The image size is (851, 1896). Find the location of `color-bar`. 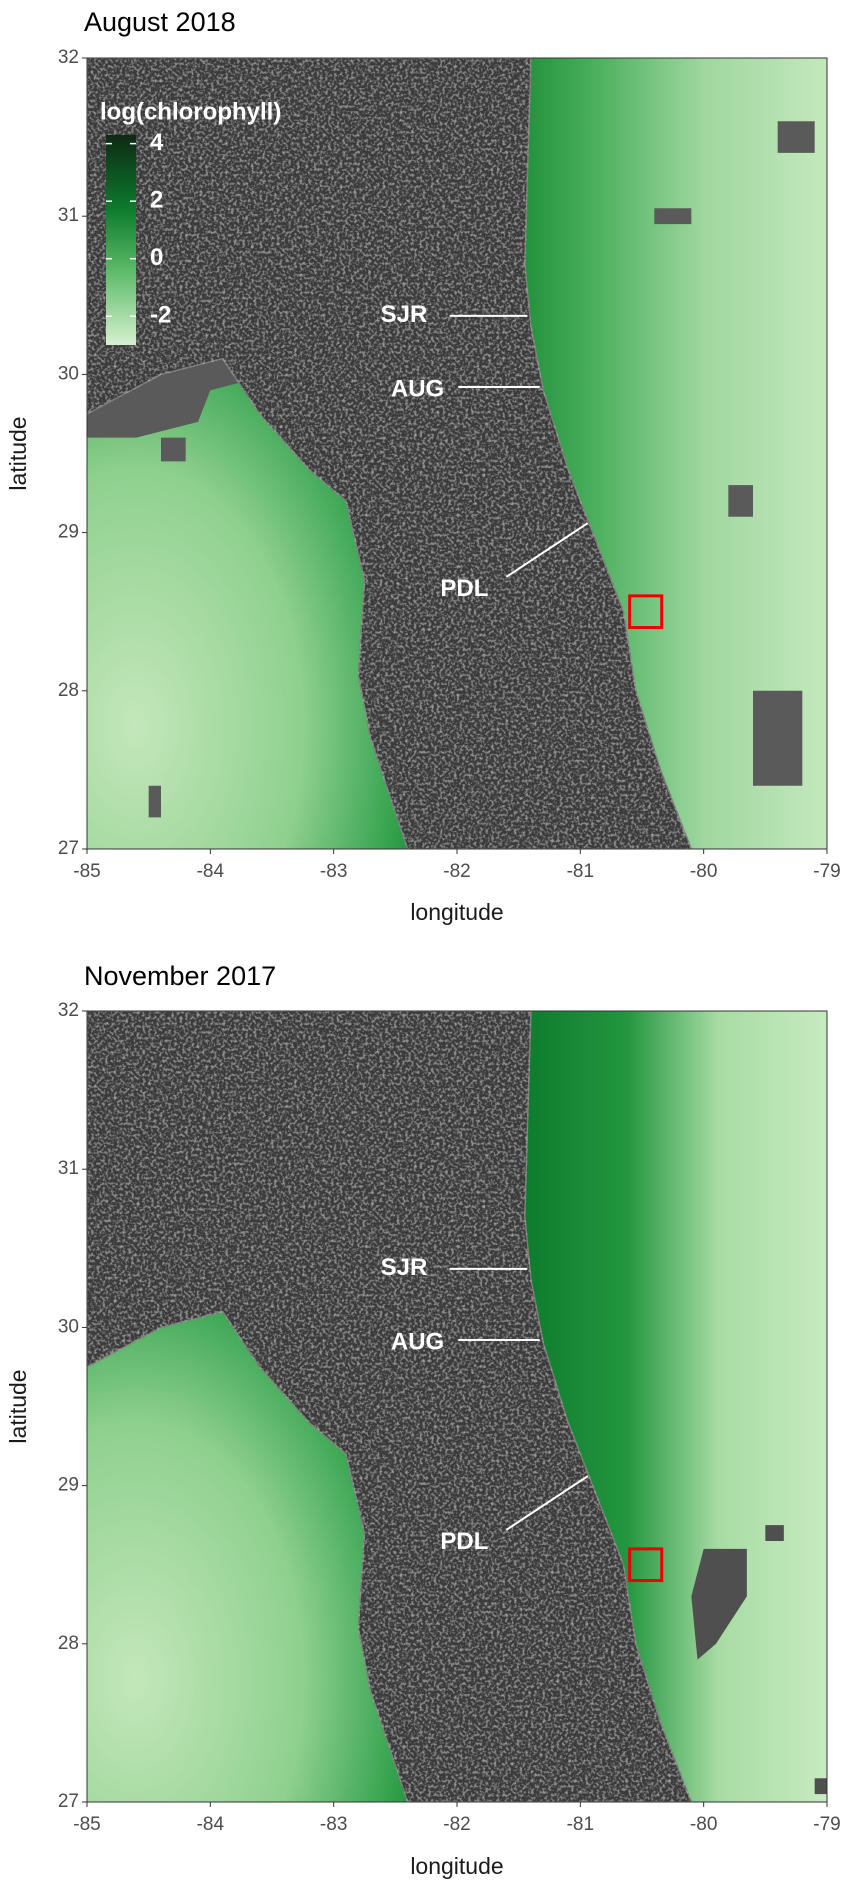

color-bar is located at coordinates (121, 240).